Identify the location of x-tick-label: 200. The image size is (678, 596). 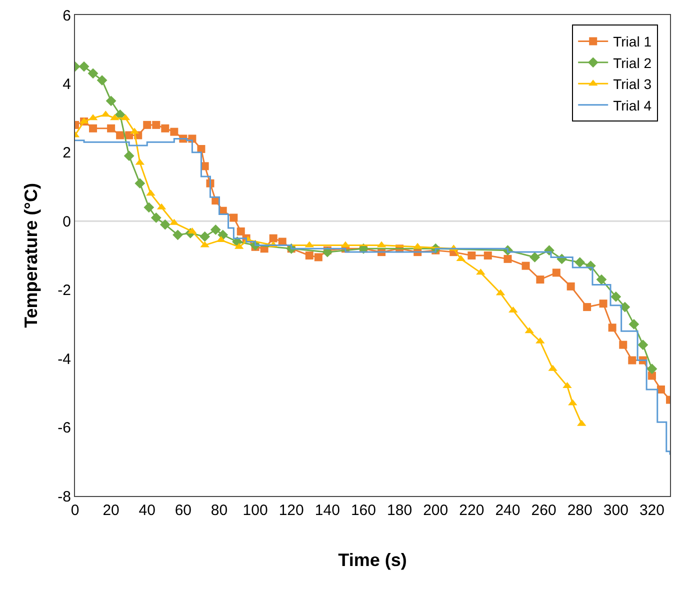
(435, 510).